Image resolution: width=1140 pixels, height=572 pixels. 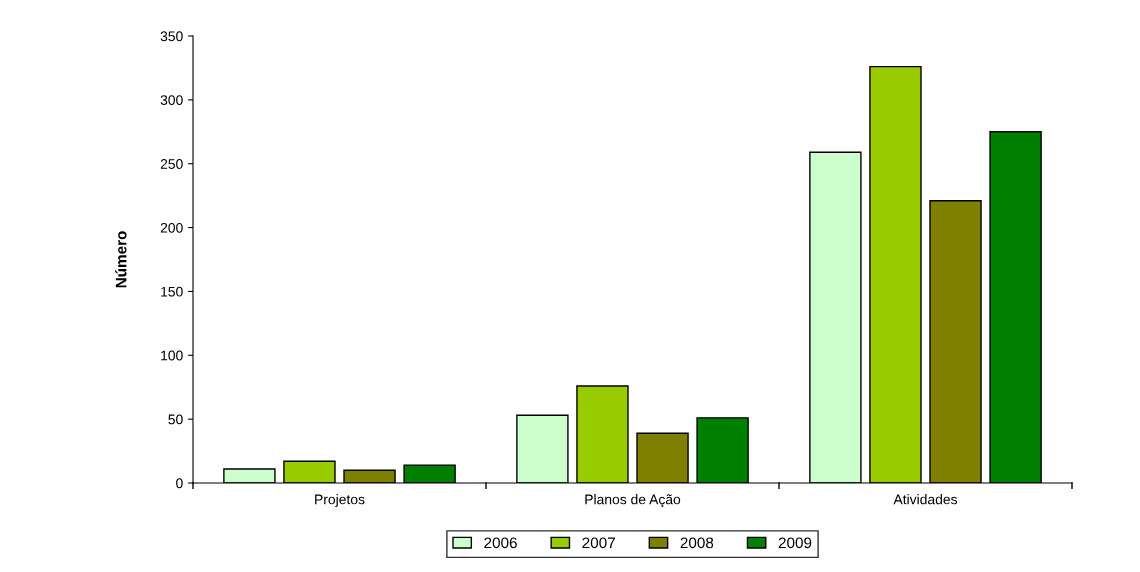 I want to click on legend-label: 2008, so click(x=697, y=543).